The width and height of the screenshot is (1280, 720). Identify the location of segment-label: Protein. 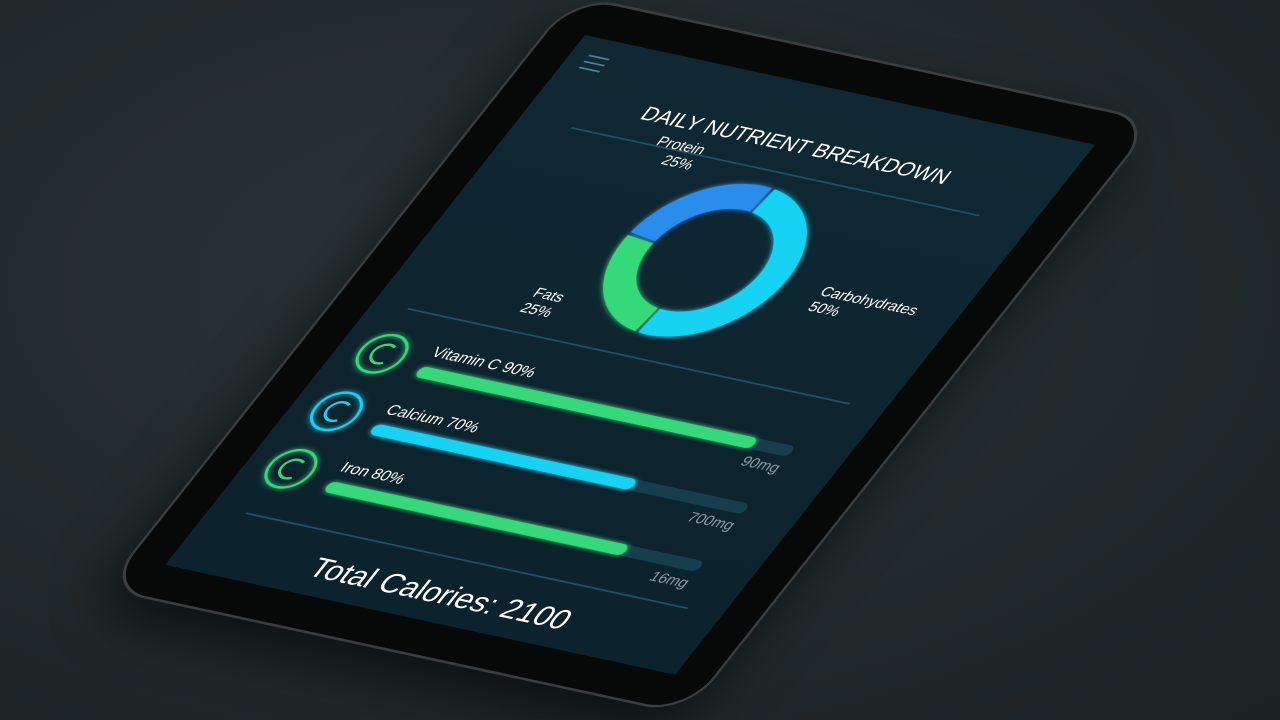
(680, 146).